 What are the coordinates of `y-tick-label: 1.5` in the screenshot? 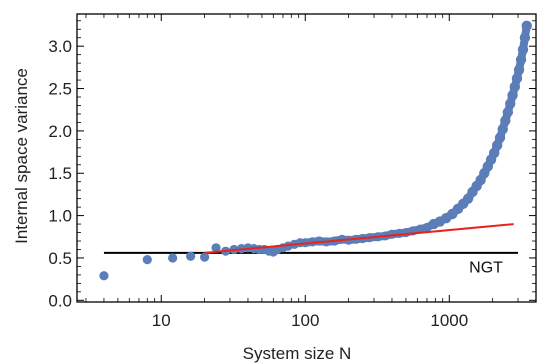 It's located at (60, 173).